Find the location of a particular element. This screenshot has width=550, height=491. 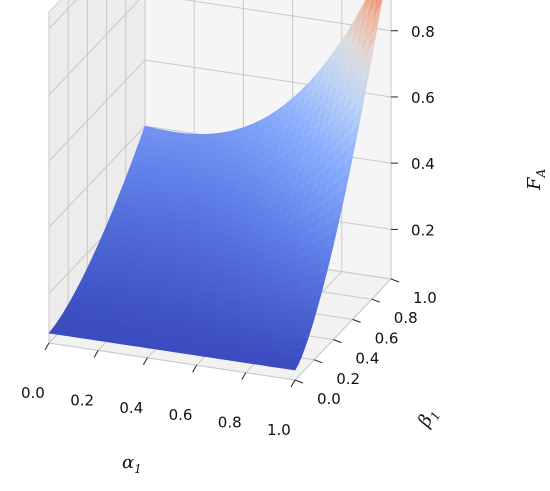

y-tick-label: 1.0 is located at coordinates (425, 298).